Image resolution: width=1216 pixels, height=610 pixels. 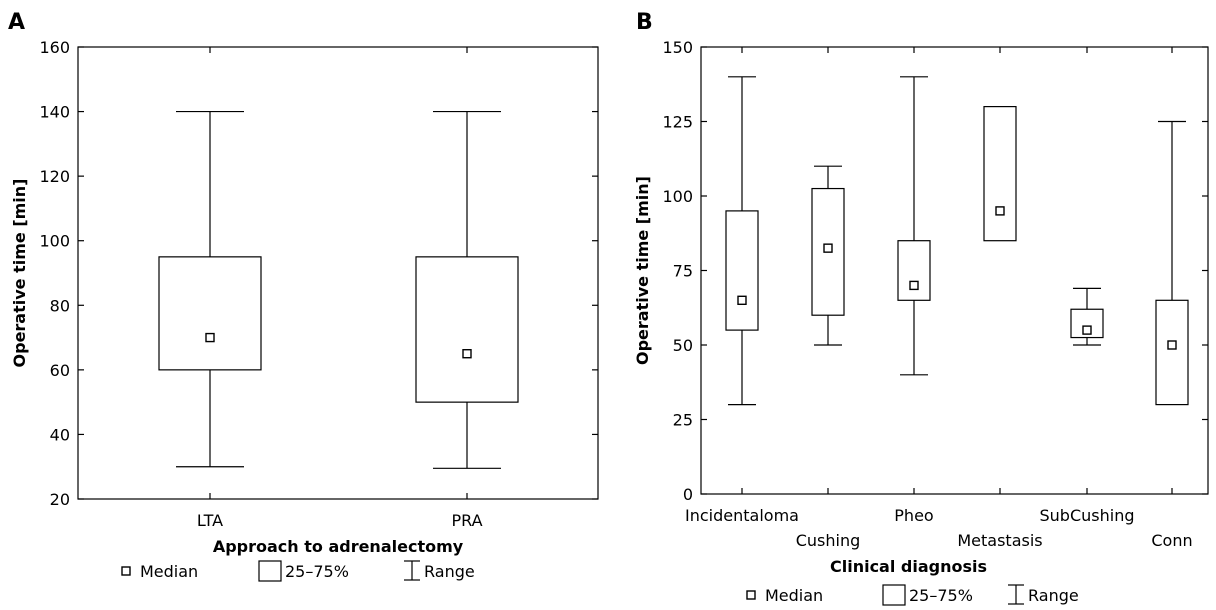 What do you see at coordinates (1171, 540) in the screenshot?
I see `panel-b-x-tick-label: Conn` at bounding box center [1171, 540].